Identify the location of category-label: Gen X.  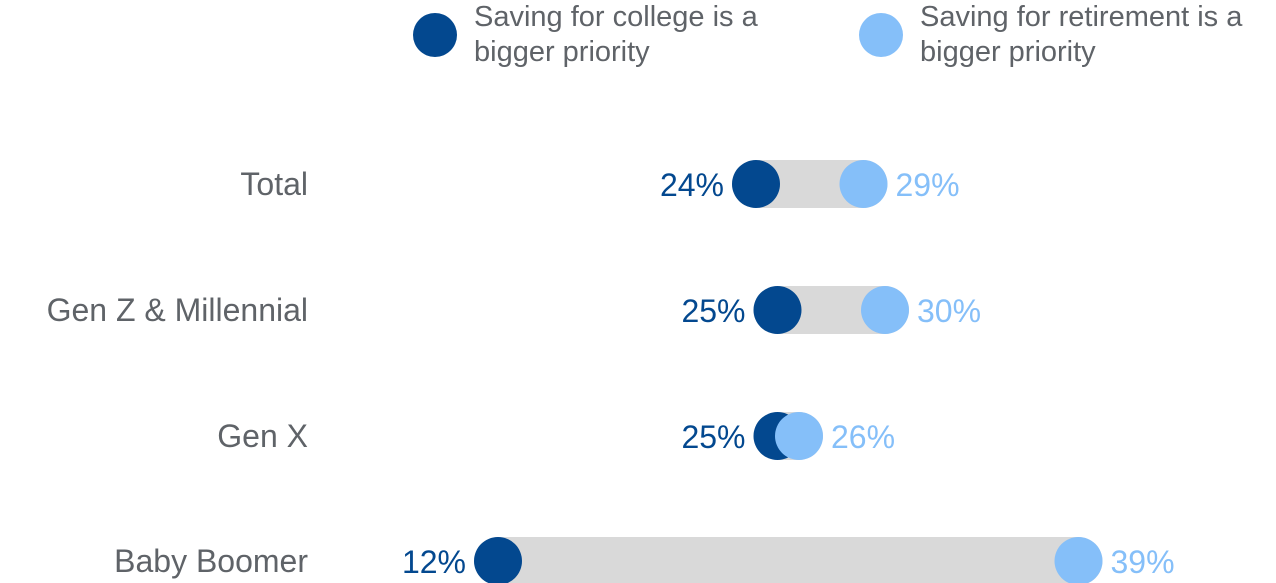
(262, 436).